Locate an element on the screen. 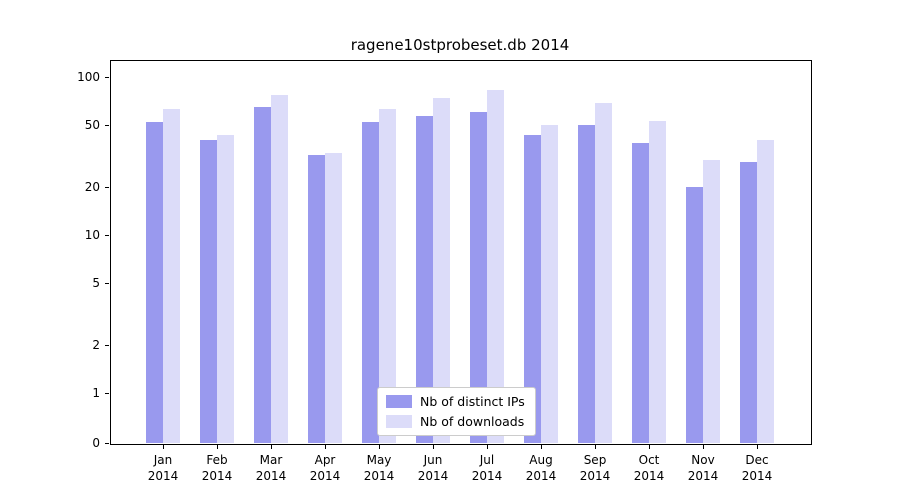 This screenshot has height=500, width=900. x-tick-label: Sep 2014 is located at coordinates (595, 468).